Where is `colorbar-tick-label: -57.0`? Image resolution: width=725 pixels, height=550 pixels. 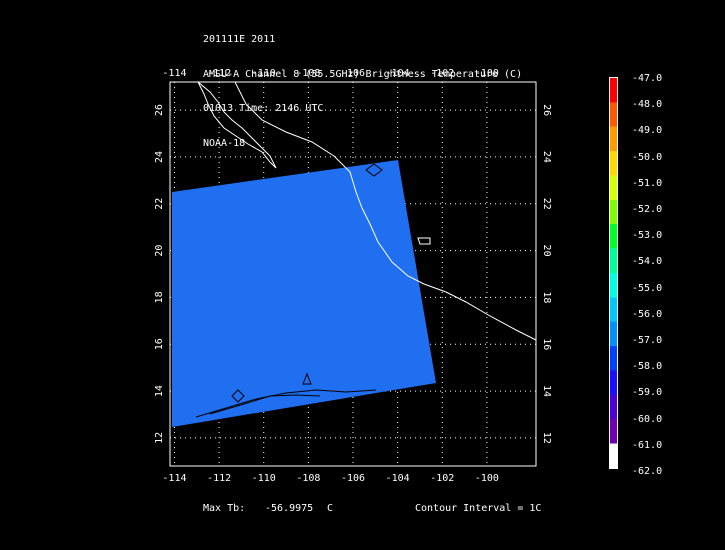
colorbar-tick-label: -57.0 is located at coordinates (647, 340).